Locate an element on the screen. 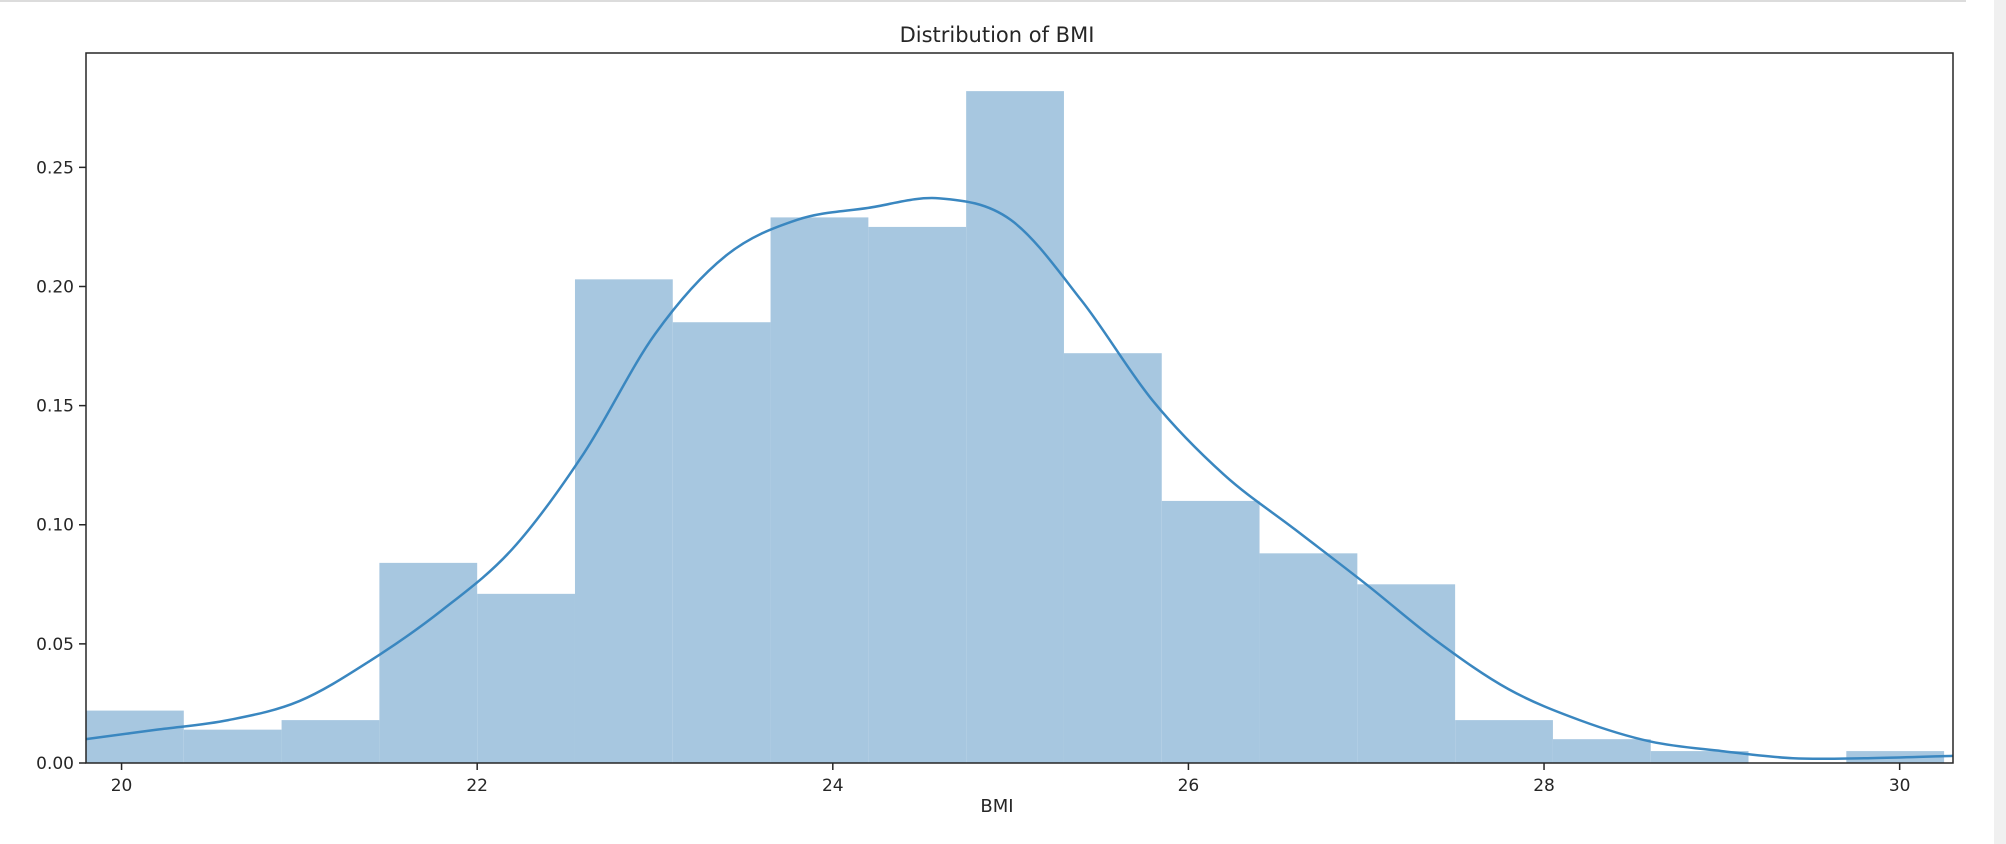 The image size is (2006, 844). x-tick-label: 30 is located at coordinates (1900, 786).